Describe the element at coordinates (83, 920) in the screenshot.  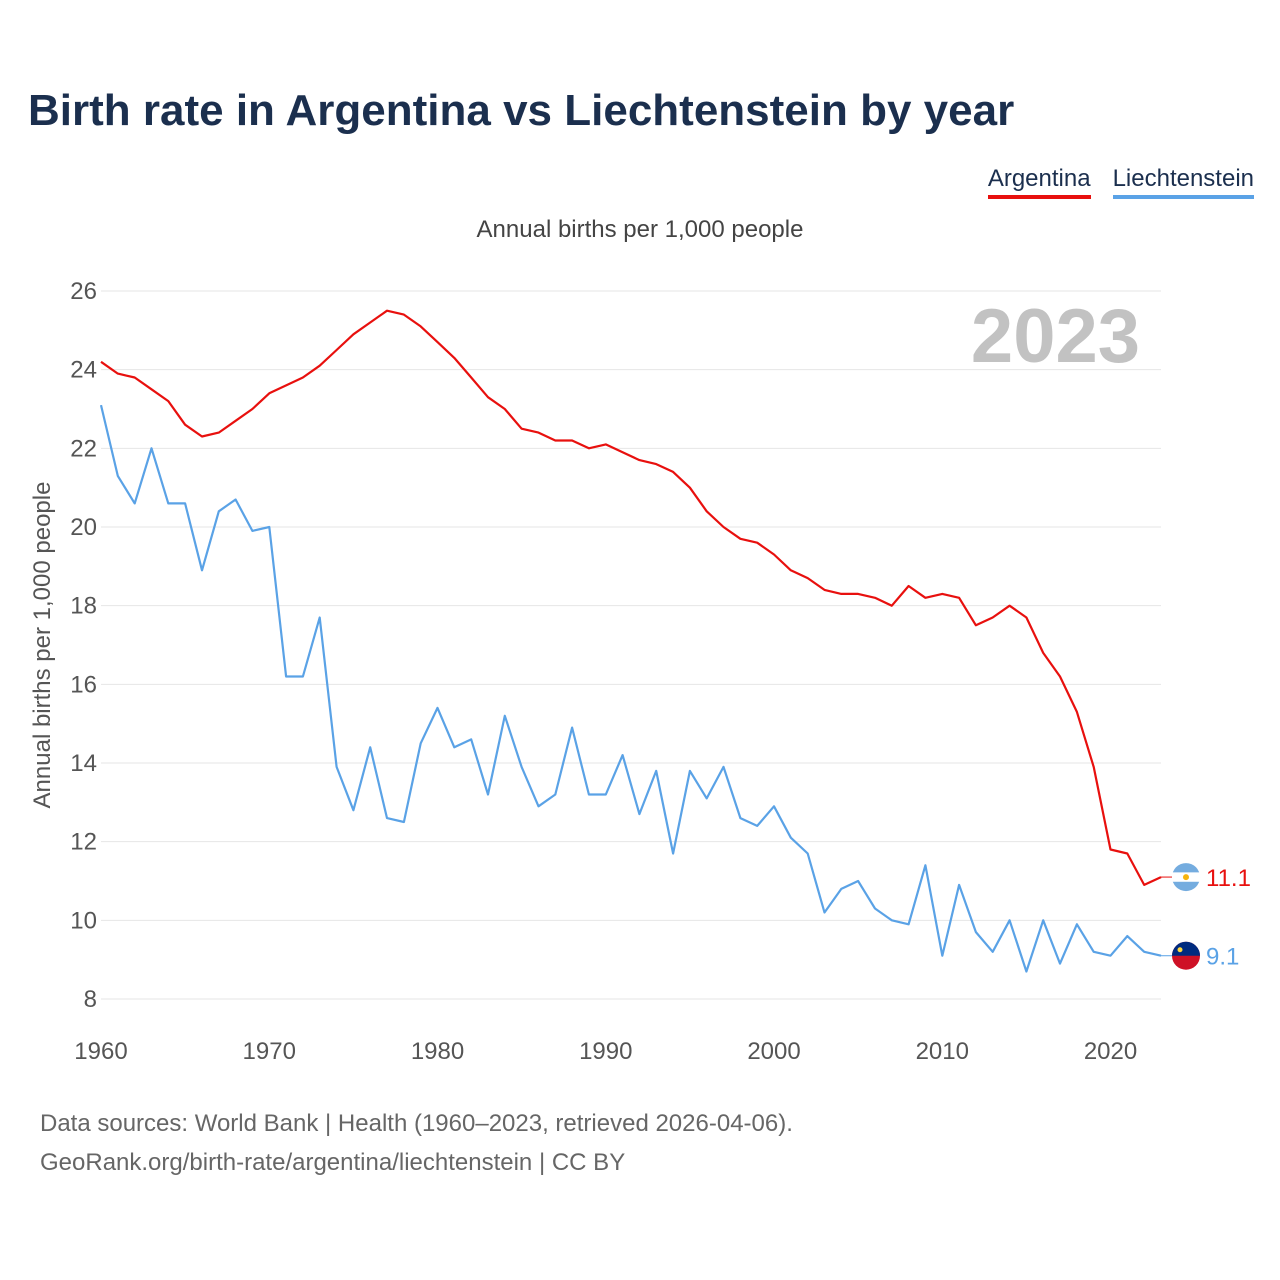
I see `y-tick-label: 10` at that location.